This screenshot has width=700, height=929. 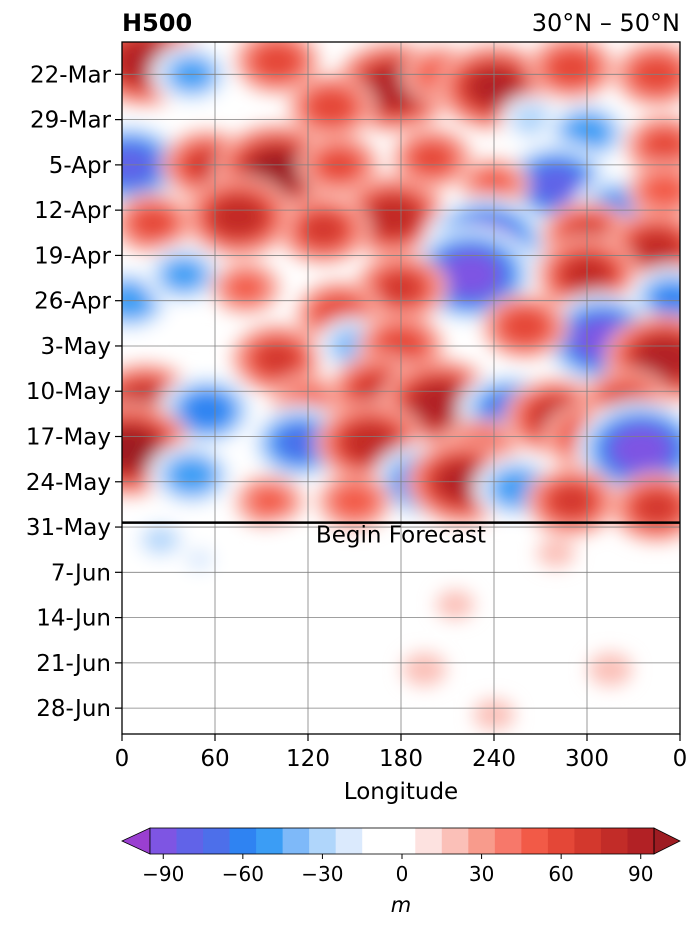 What do you see at coordinates (214, 759) in the screenshot?
I see `x-tick-label: 60` at bounding box center [214, 759].